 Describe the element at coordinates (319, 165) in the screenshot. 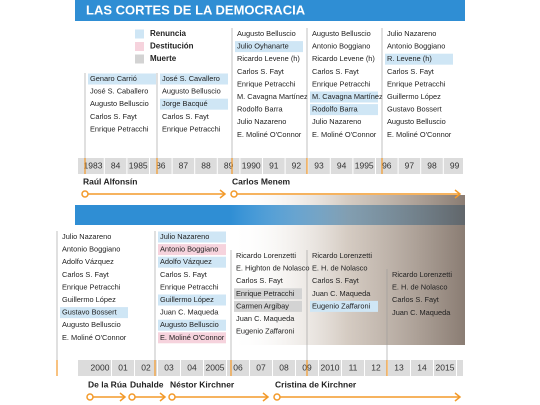

I see `year-label: 93` at that location.